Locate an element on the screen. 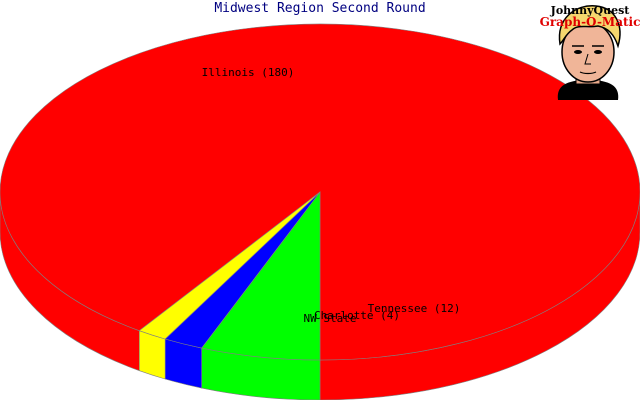  graph-o-matic-logo: JohnnyQuest Graph-O-Matic is located at coordinates (590, 52).